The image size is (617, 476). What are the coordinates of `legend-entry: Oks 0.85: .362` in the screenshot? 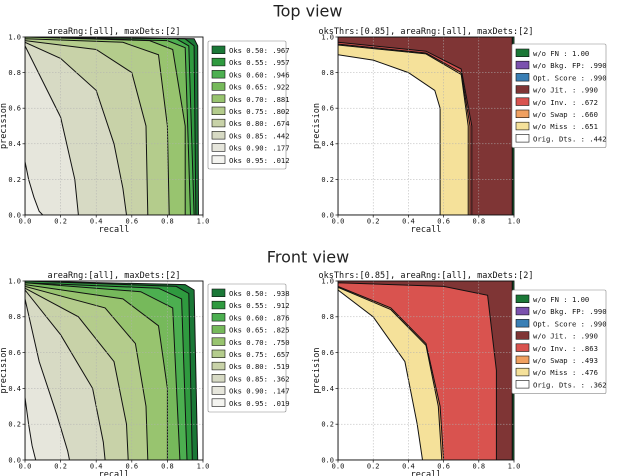 It's located at (259, 378).